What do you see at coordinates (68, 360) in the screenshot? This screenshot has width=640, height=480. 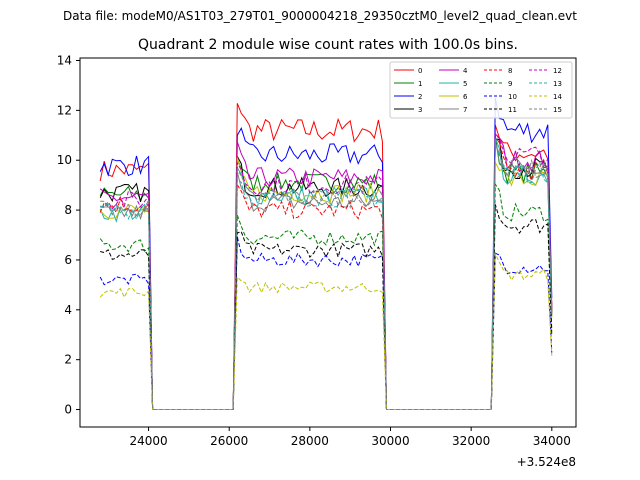 I see `y-tick-label: 2` at bounding box center [68, 360].